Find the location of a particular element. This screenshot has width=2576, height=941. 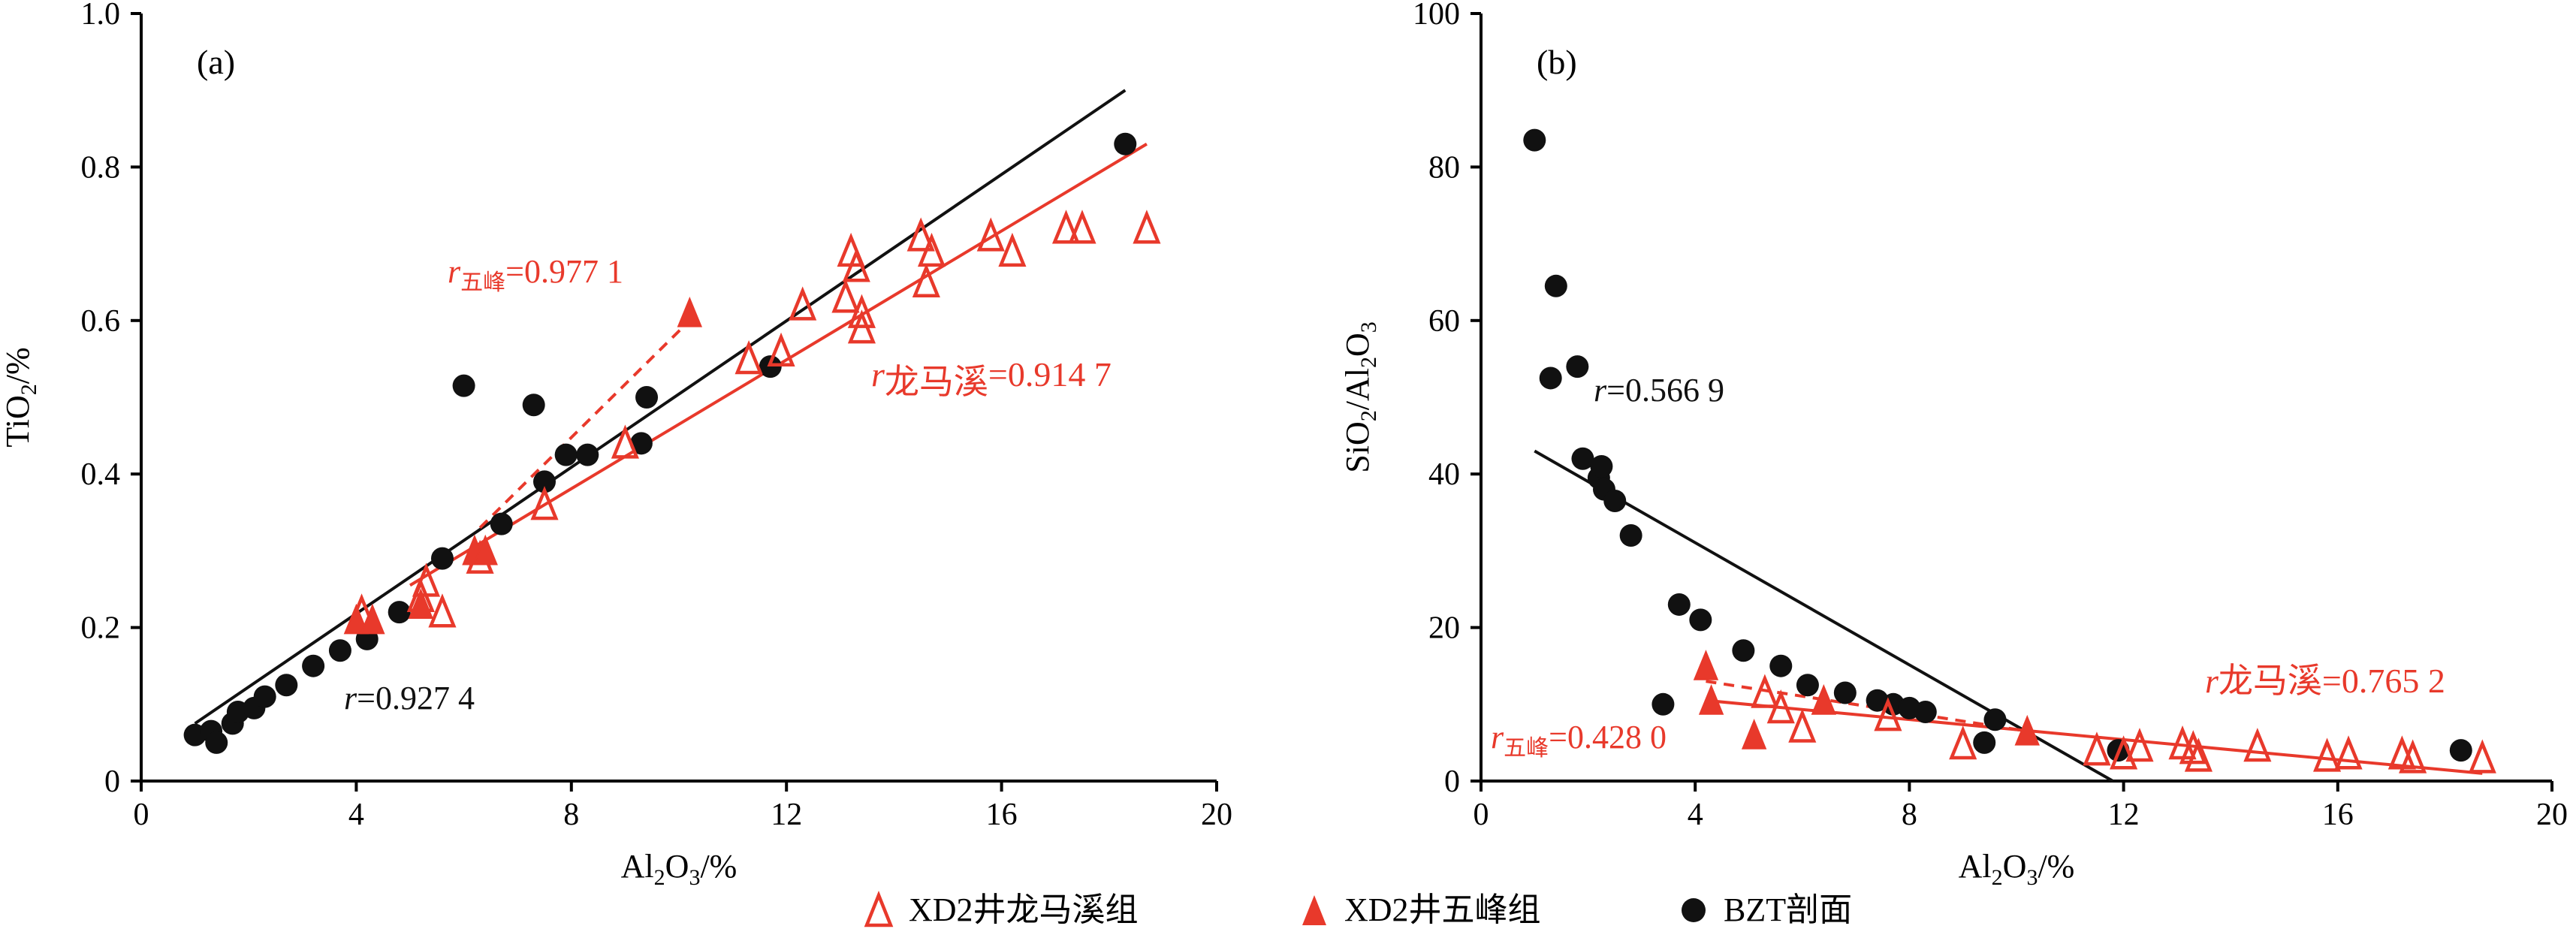

y-axis-label-part: SiO is located at coordinates (1357, 446).